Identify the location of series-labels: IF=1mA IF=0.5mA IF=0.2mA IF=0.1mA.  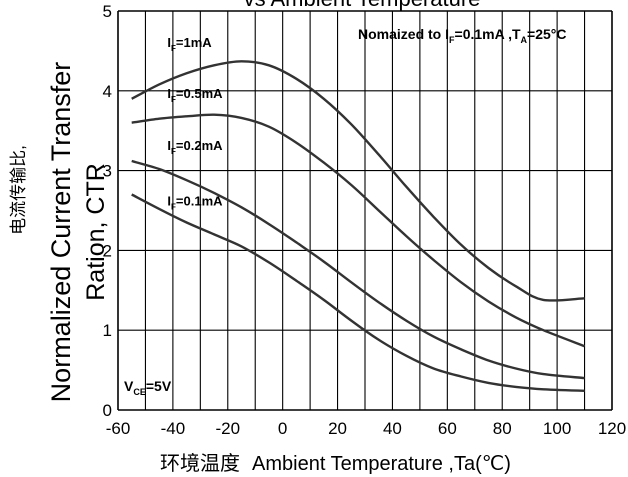
(195, 123).